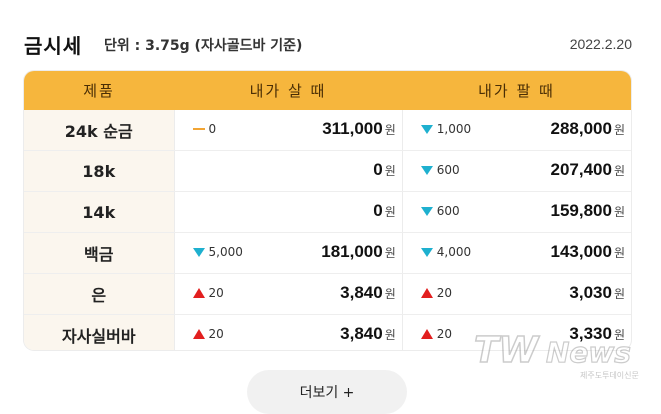 This screenshot has height=414, width=661. I want to click on sell-price-value: 143,000, so click(581, 251).